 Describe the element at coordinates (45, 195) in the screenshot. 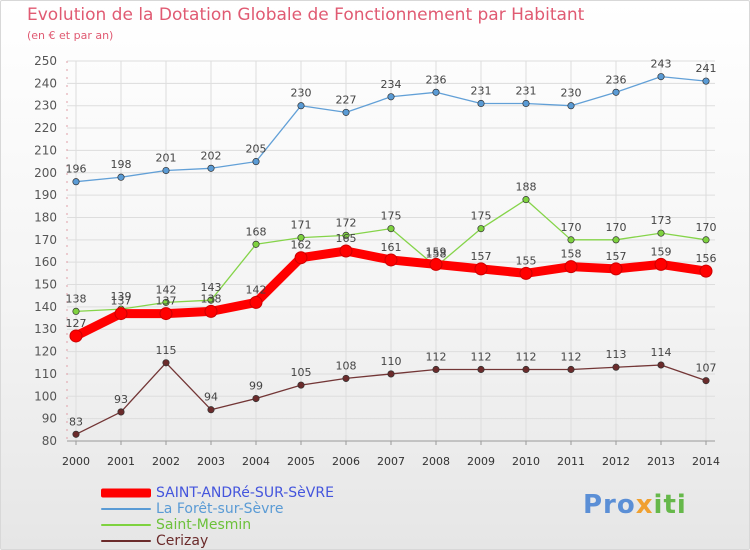

I see `y-tick-label: 190` at that location.